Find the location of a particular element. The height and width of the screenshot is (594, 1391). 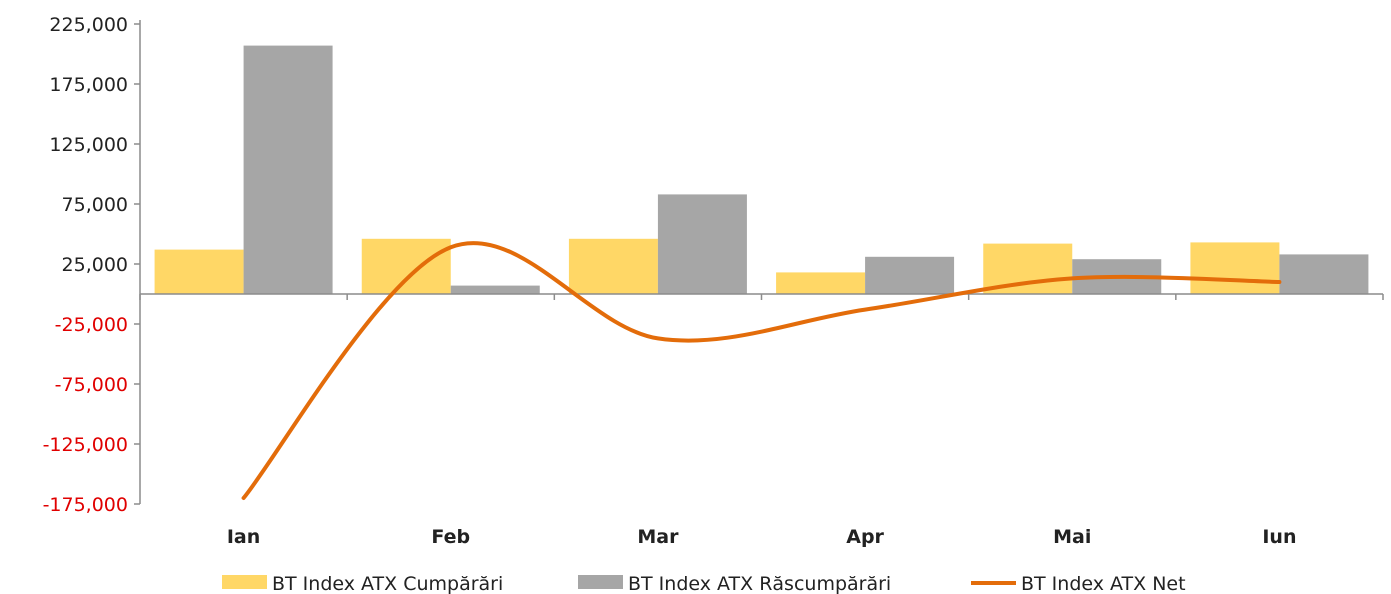

legend-label: BT Index ATX Cumpărări is located at coordinates (387, 583).